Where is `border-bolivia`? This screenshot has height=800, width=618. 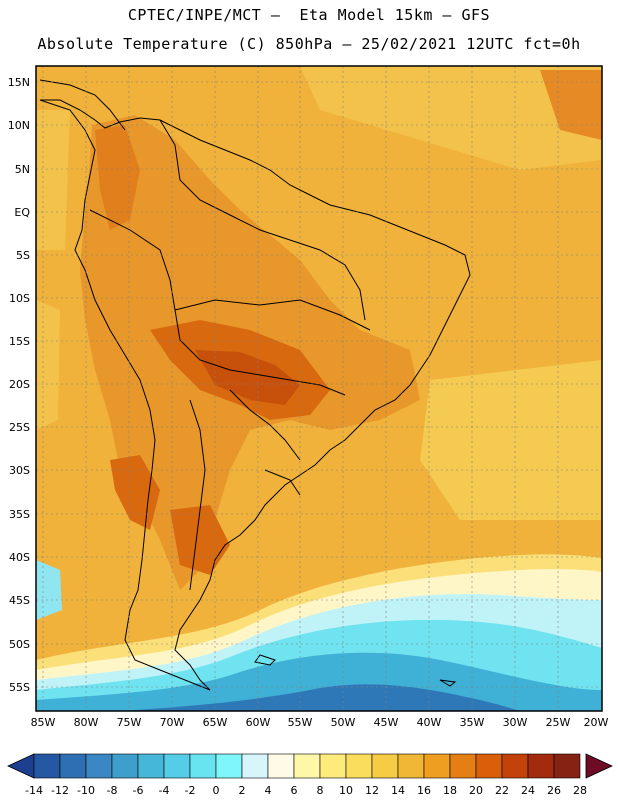 border-bolivia is located at coordinates (272, 315).